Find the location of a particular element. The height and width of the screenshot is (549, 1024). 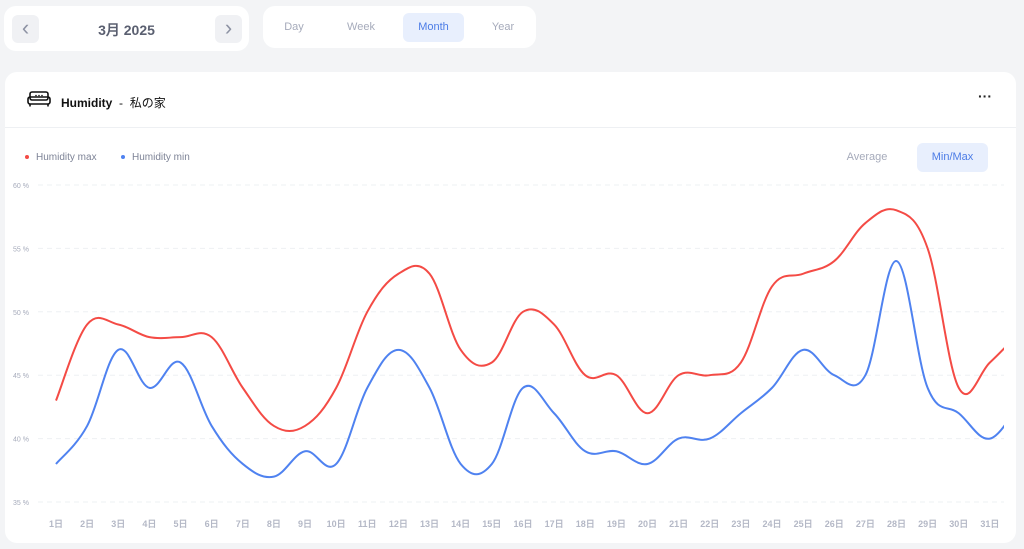

x-tick-label: 1日 is located at coordinates (56, 524).